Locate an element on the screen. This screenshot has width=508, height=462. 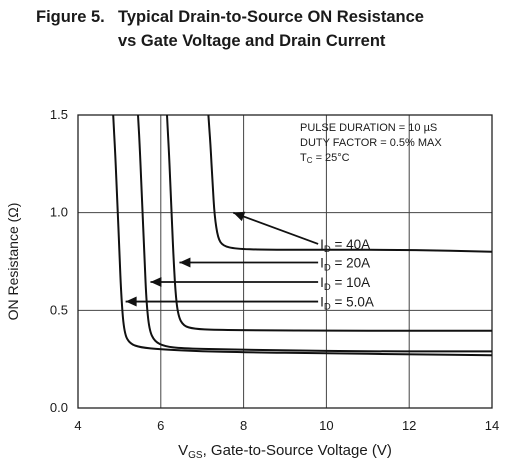
y-tick-label: 0.5 is located at coordinates (59, 309).